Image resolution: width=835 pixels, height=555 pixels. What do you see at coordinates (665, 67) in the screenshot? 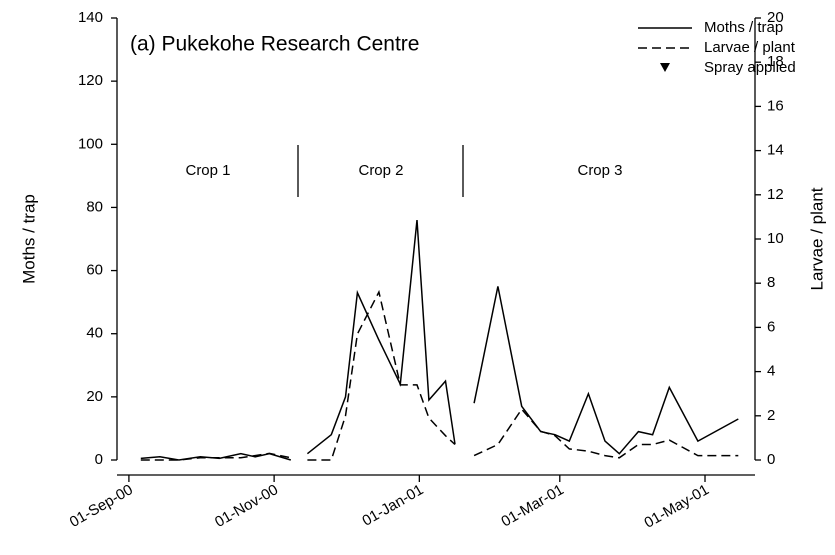
I see `legend-marker` at bounding box center [665, 67].